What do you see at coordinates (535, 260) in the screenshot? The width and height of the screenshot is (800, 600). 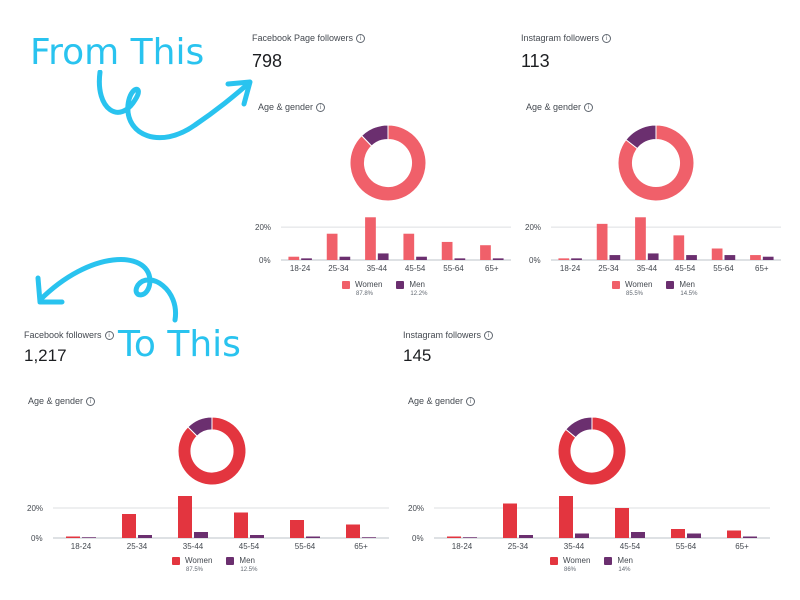 I see `y-tick-label: 0%` at bounding box center [535, 260].